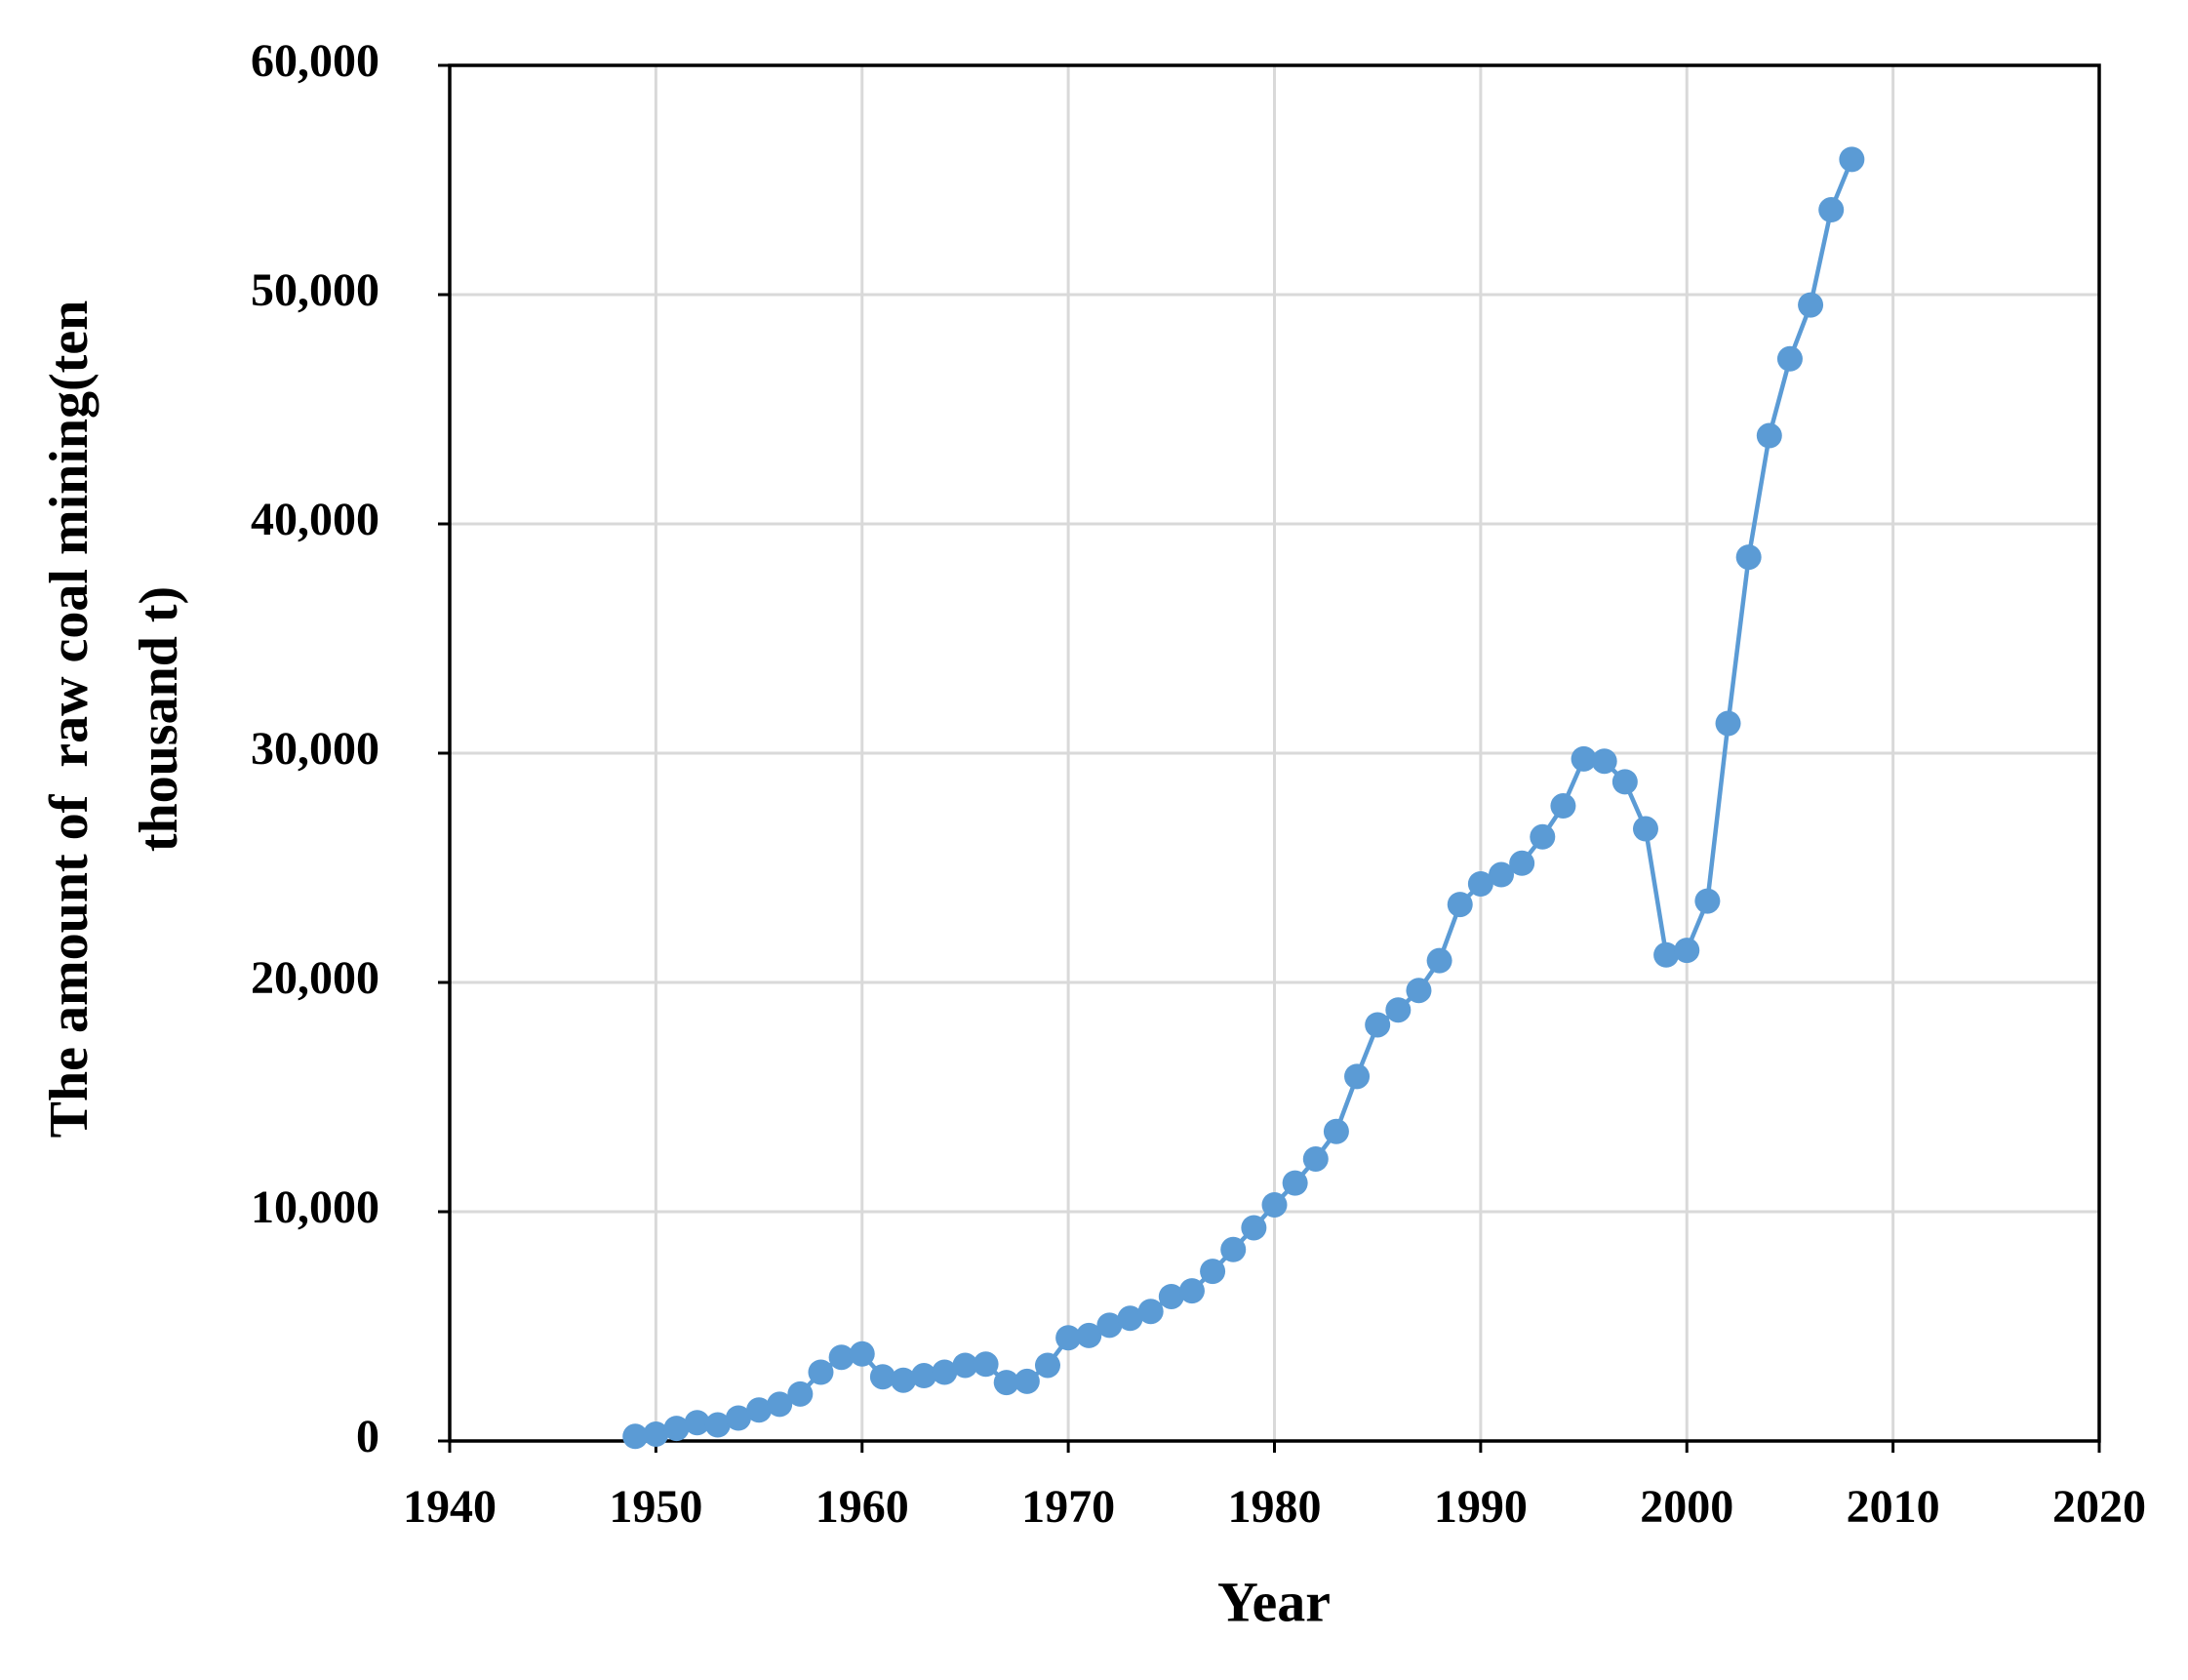 The width and height of the screenshot is (2188, 1680). Describe the element at coordinates (1894, 1507) in the screenshot. I see `x-tick-label: 2010` at that location.